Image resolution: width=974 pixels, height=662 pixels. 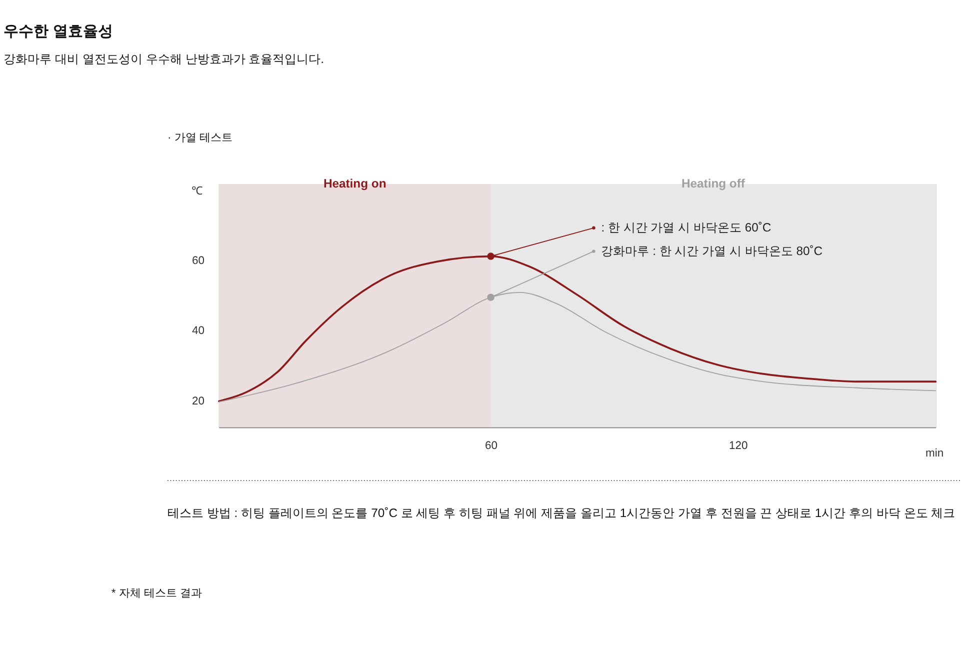 I want to click on x-tick-label: 120, so click(x=738, y=446).